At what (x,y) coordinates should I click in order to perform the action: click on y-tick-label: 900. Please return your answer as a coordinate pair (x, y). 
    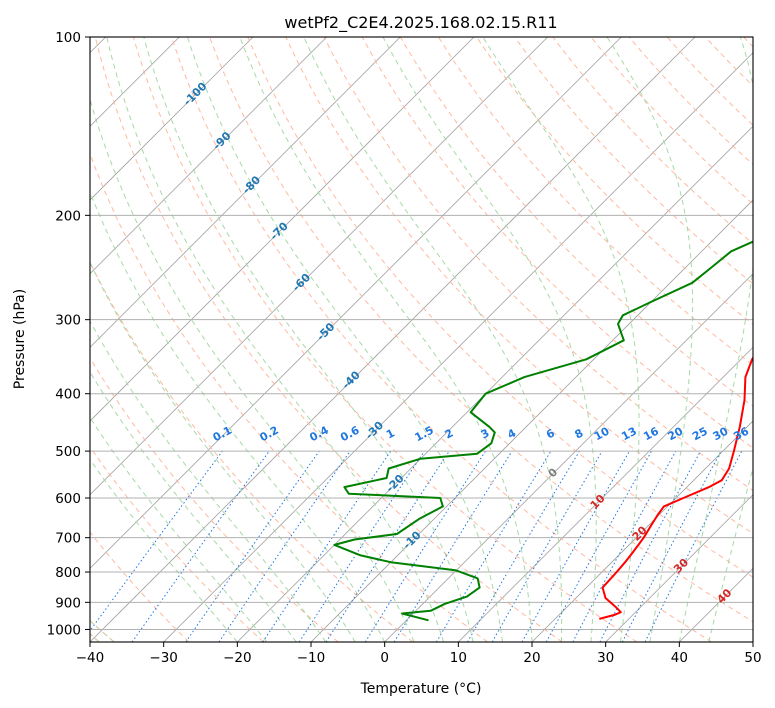
    Looking at the image, I should click on (68, 603).